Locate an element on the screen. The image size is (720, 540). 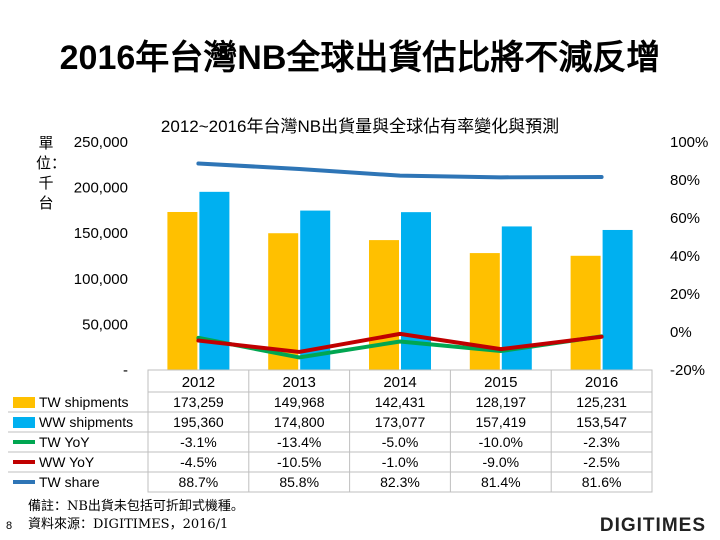
footnote: 備註：NB出貨未包括可折卸式機種。 資料來源：DIGITIMES，2016/1 is located at coordinates (136, 516).